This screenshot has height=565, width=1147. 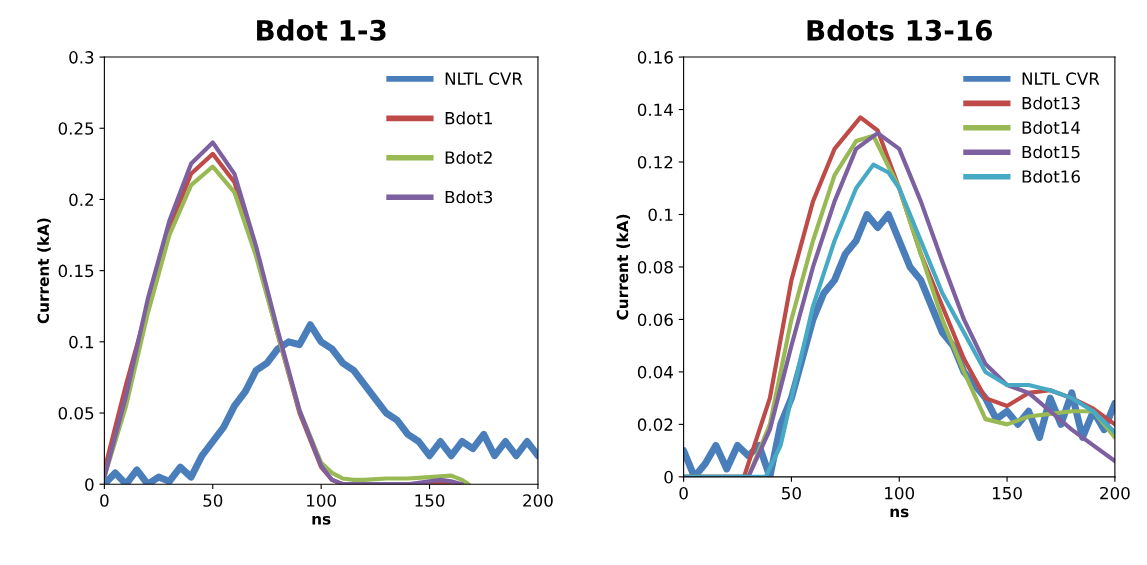 What do you see at coordinates (655, 110) in the screenshot?
I see `y-tick-label: 0.14` at bounding box center [655, 110].